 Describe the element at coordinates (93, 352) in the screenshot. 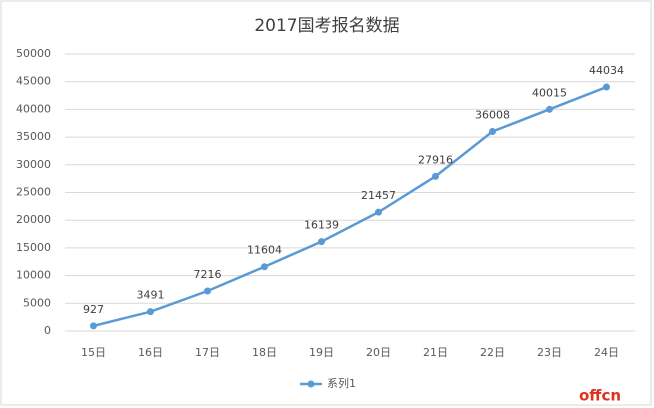

I see `x-tick-label: 15日` at that location.